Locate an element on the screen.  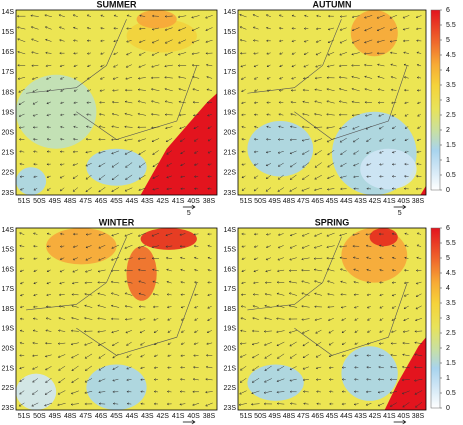
colorbar is located at coordinates (435, 100).